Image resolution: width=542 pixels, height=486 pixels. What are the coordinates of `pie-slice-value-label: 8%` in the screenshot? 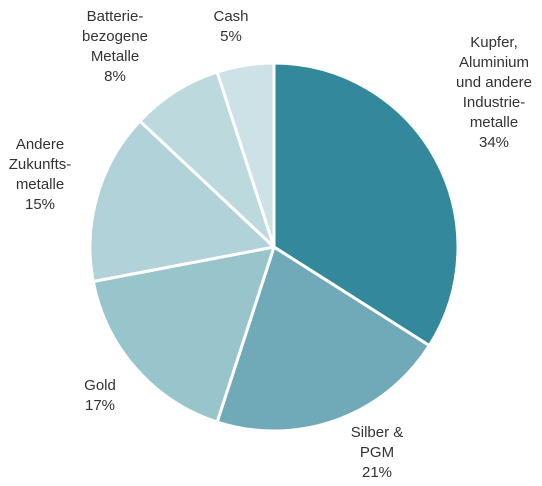 It's located at (115, 76).